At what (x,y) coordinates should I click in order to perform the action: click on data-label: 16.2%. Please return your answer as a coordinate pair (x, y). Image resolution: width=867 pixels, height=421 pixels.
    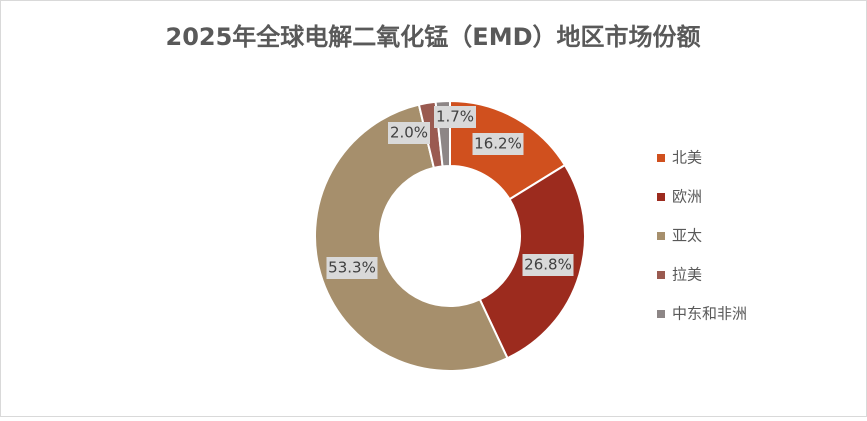
    Looking at the image, I should click on (498, 144).